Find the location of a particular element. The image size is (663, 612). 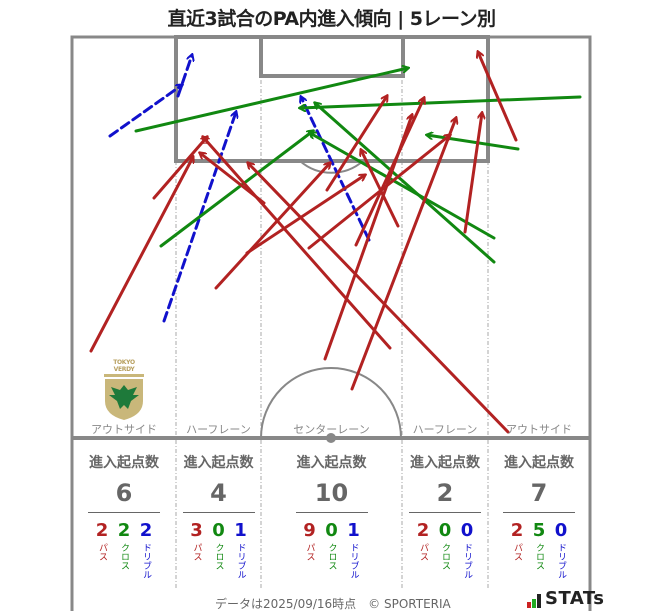

pass-count: 9 is located at coordinates (309, 530).